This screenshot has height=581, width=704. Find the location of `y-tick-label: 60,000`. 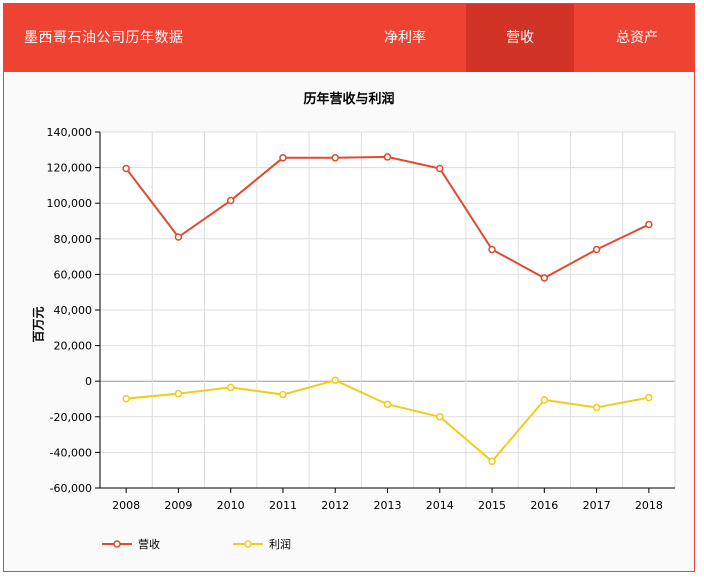

y-tick-label: 60,000 is located at coordinates (73, 274).